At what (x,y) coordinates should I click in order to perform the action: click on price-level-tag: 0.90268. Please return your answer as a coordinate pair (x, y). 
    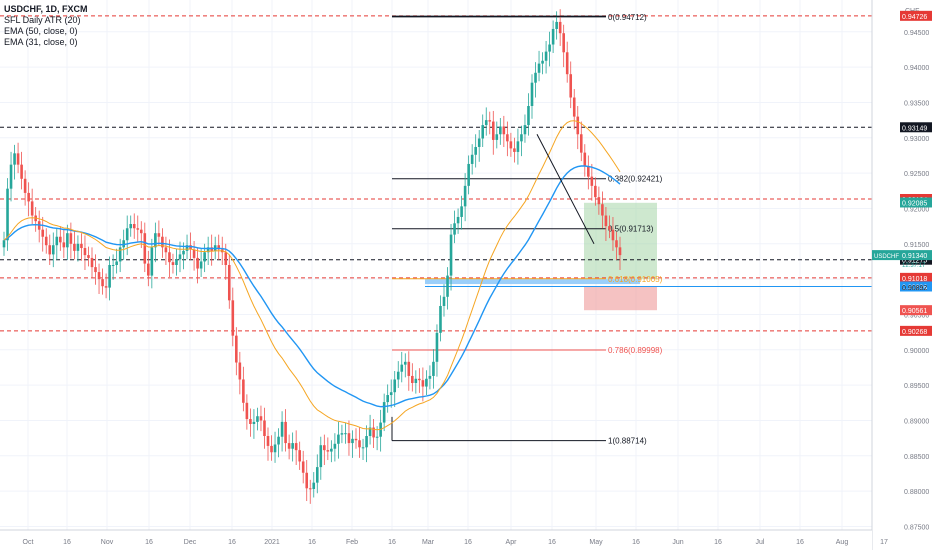
    Looking at the image, I should click on (914, 332).